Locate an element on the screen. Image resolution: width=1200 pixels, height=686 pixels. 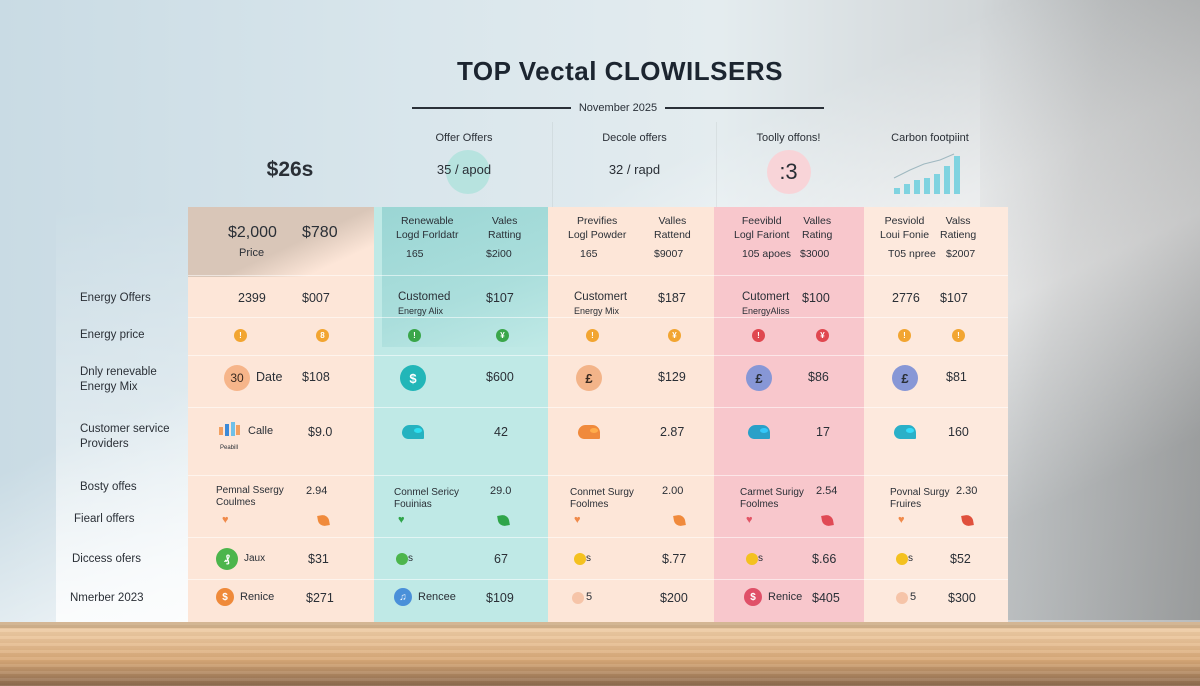
stat-carbon-footprint: Carbon footpiint is located at coordinates (930, 165).